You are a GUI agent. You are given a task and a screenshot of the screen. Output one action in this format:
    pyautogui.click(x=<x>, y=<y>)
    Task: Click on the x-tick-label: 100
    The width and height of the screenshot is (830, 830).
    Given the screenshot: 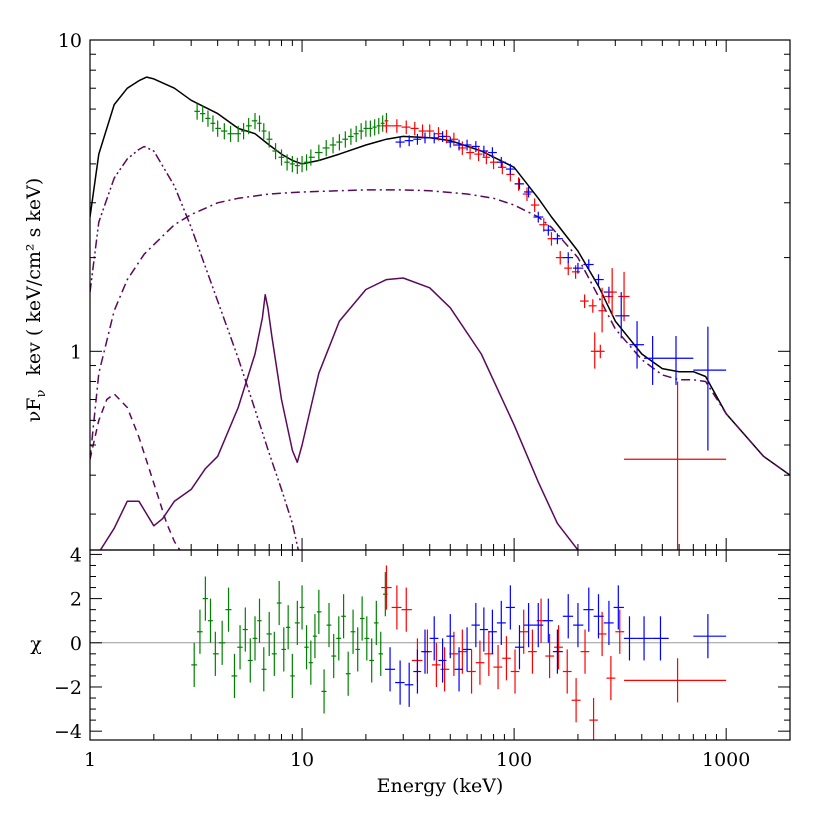 What is the action you would take?
    pyautogui.click(x=514, y=760)
    